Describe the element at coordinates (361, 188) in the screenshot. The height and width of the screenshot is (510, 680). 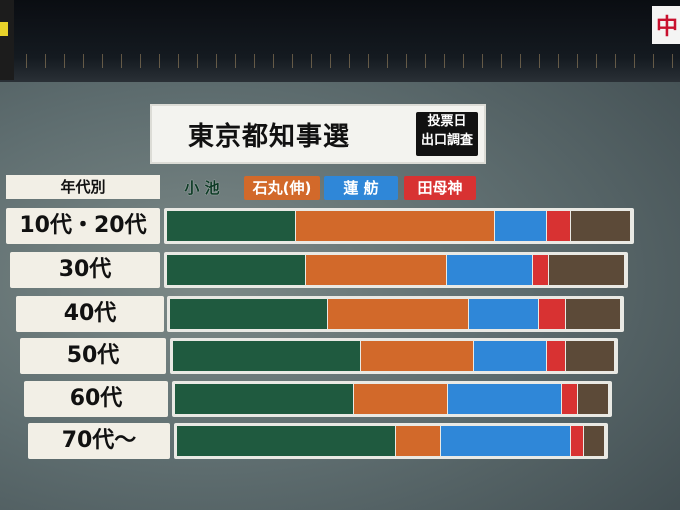
I see `legend-item-3: 蓮 舫` at that location.